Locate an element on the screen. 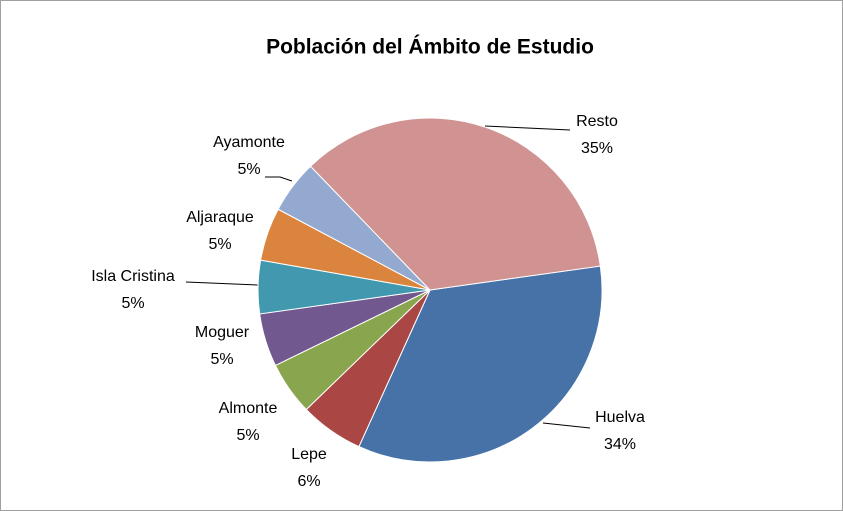  slice-label: Almonte is located at coordinates (248, 408).